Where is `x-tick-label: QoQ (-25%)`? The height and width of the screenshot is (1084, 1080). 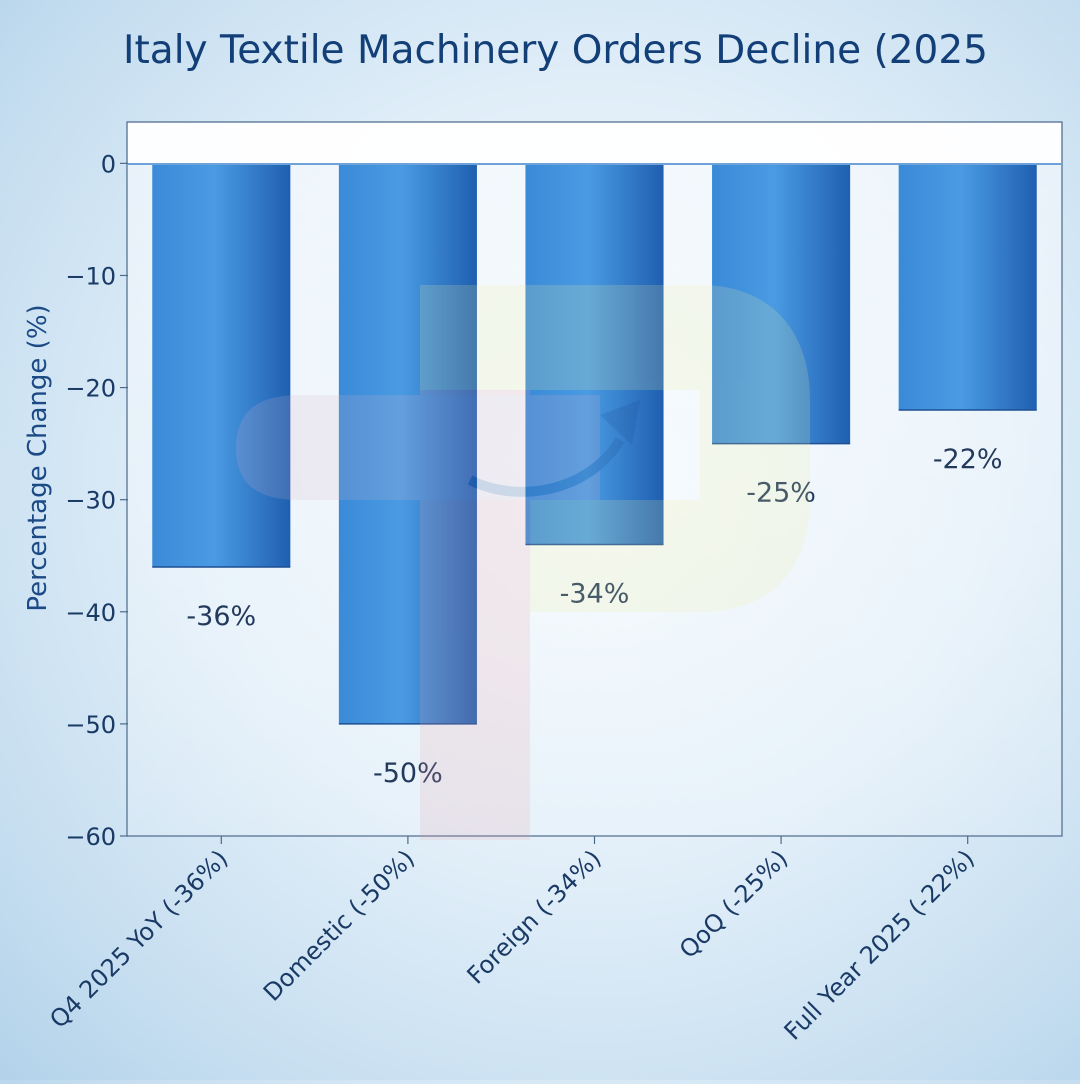 x-tick-label: QoQ (-25%) is located at coordinates (733, 903).